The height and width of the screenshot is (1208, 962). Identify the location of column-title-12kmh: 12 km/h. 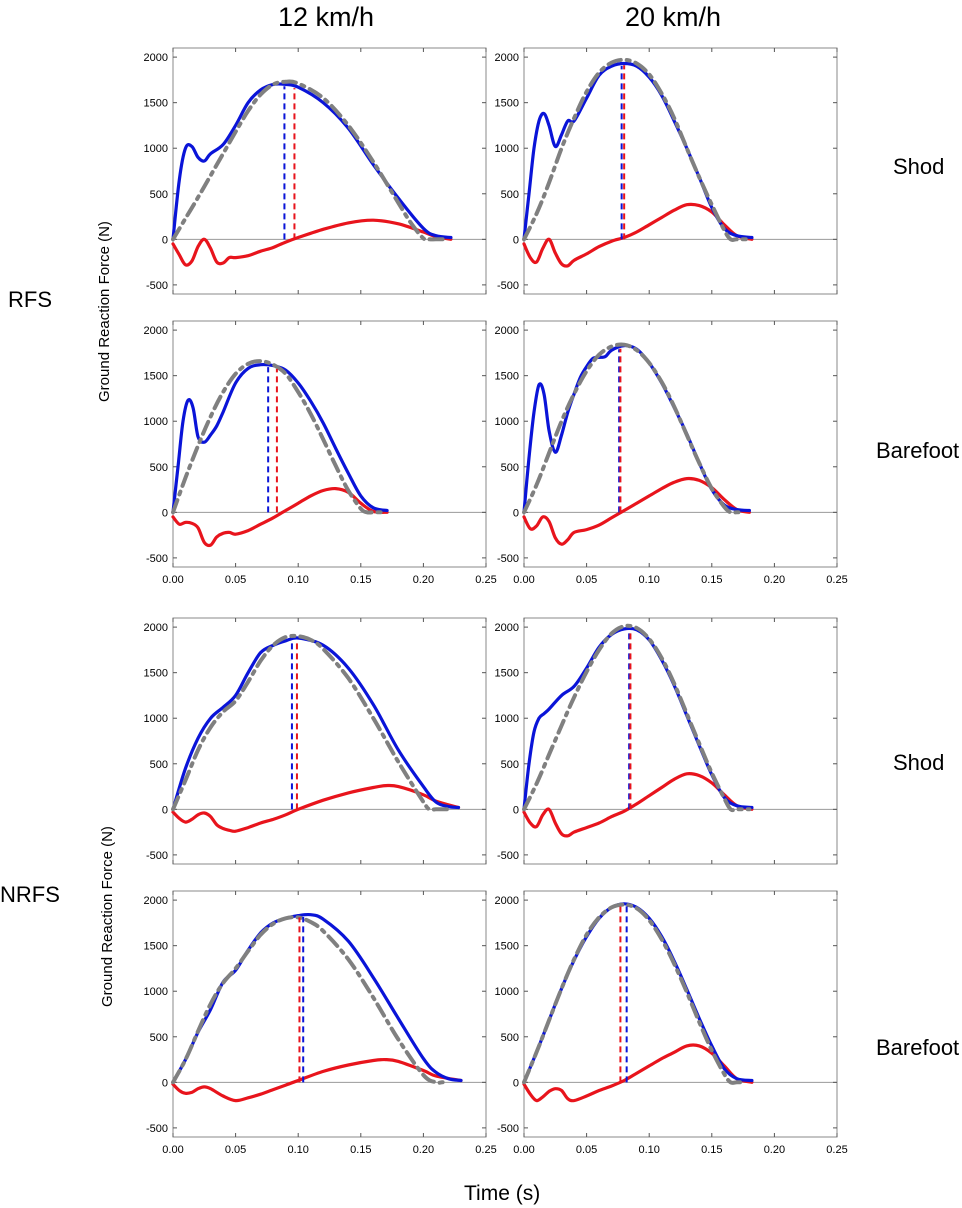
(326, 17).